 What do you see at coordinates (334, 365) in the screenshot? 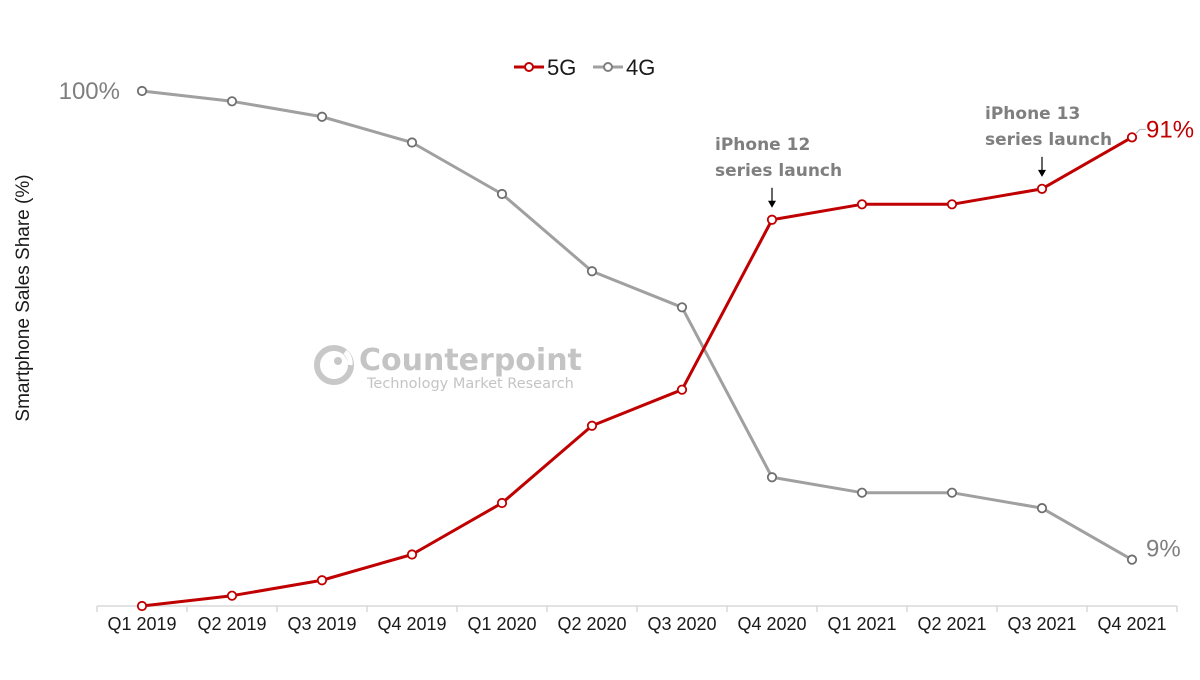
I see `counterpoint-logo-icon` at bounding box center [334, 365].